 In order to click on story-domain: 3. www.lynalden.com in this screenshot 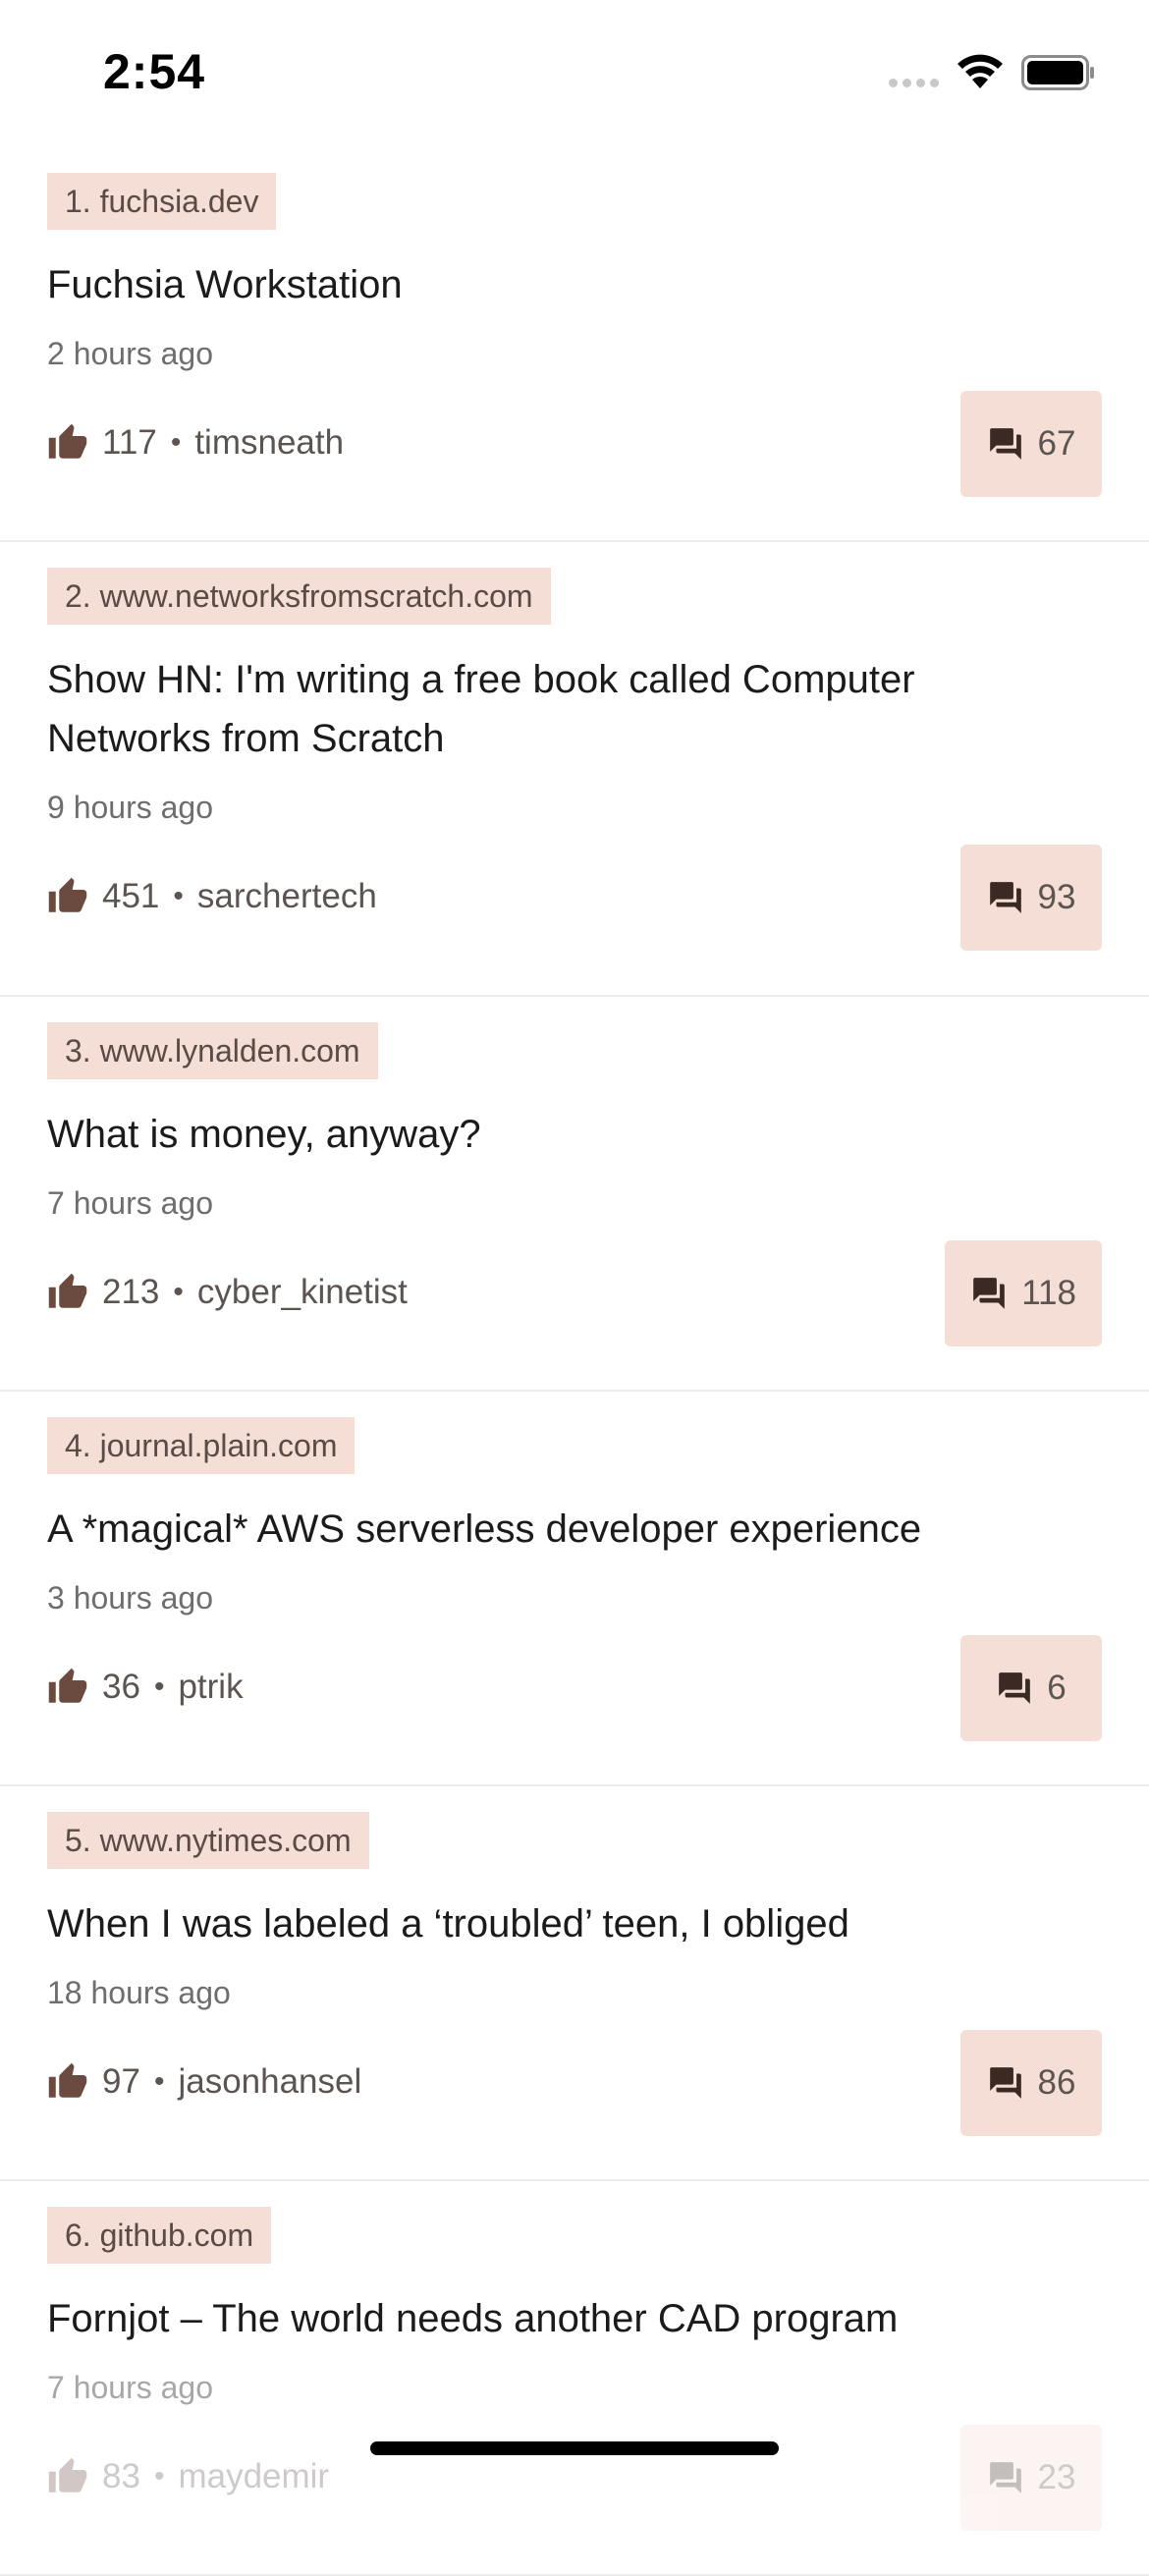, I will do `click(212, 1051)`.